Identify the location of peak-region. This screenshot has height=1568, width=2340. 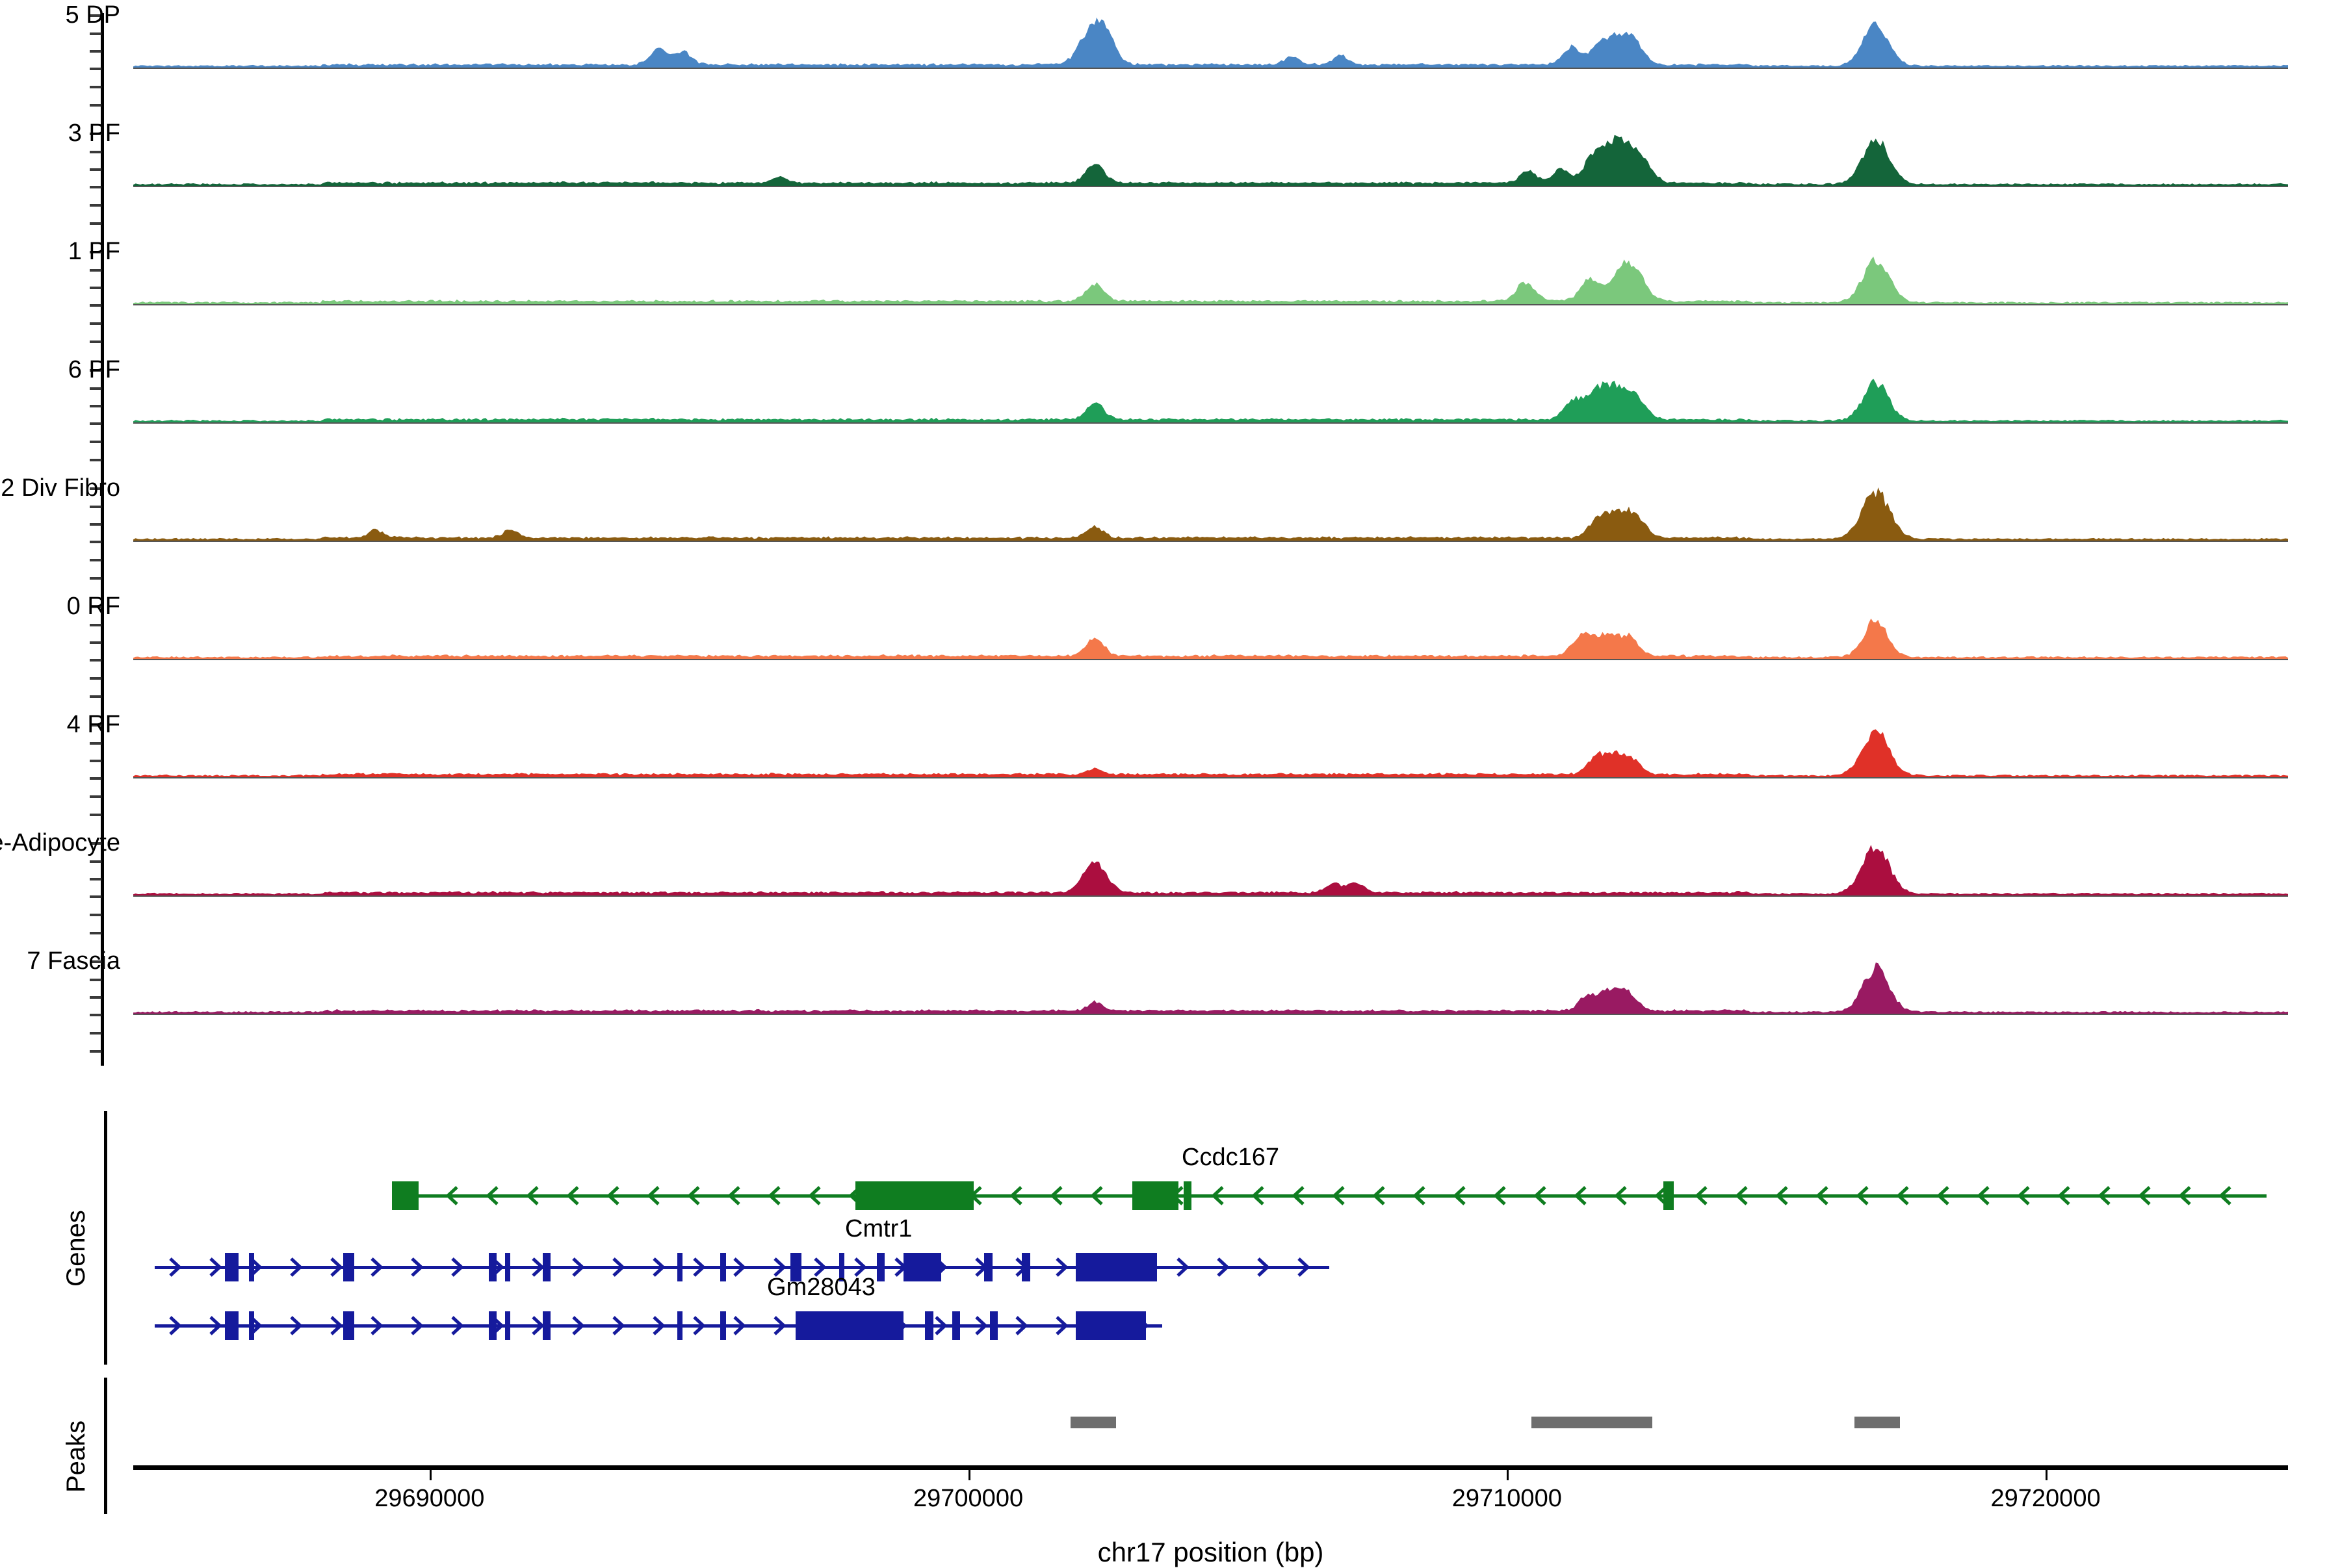
(1094, 1422).